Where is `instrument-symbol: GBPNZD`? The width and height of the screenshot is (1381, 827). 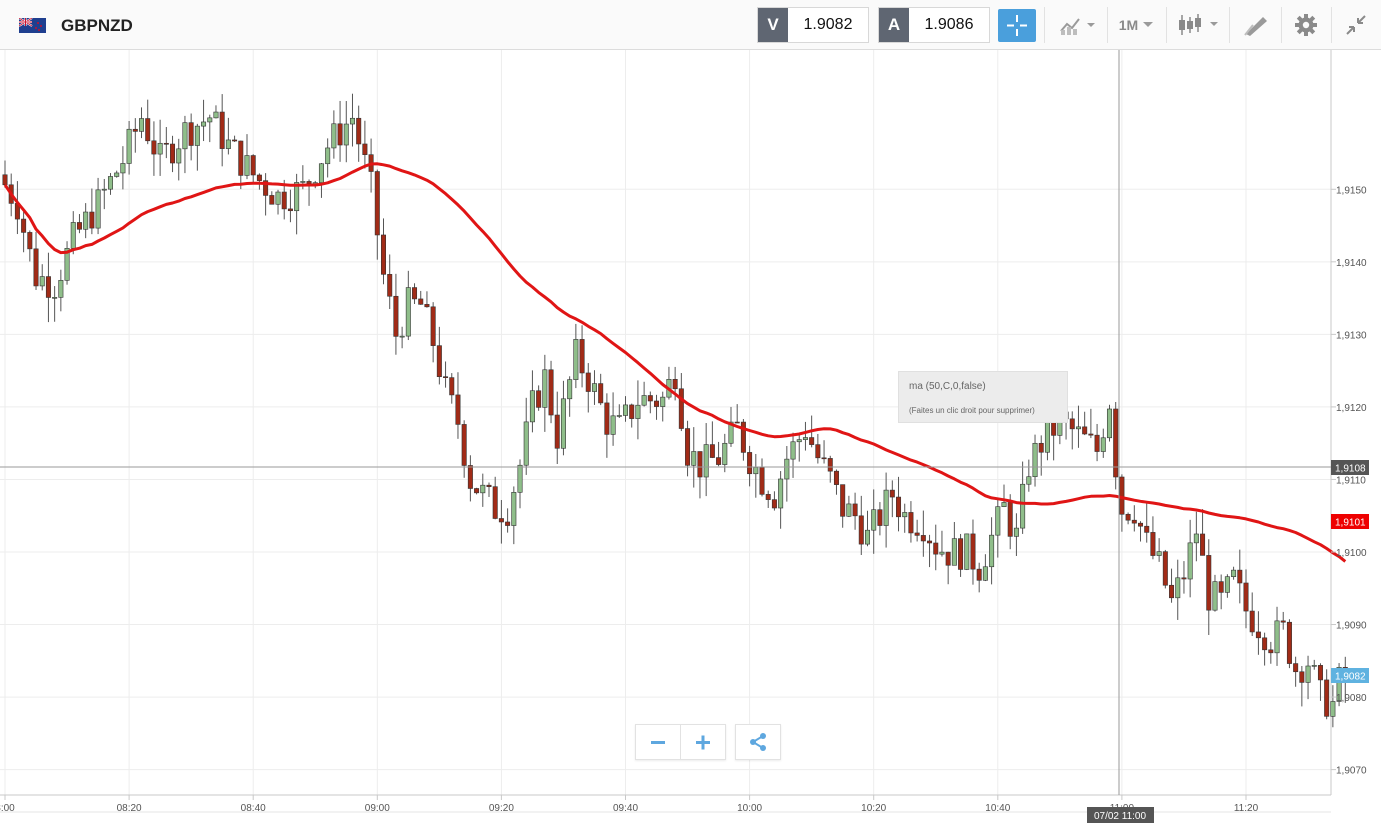 instrument-symbol: GBPNZD is located at coordinates (97, 25).